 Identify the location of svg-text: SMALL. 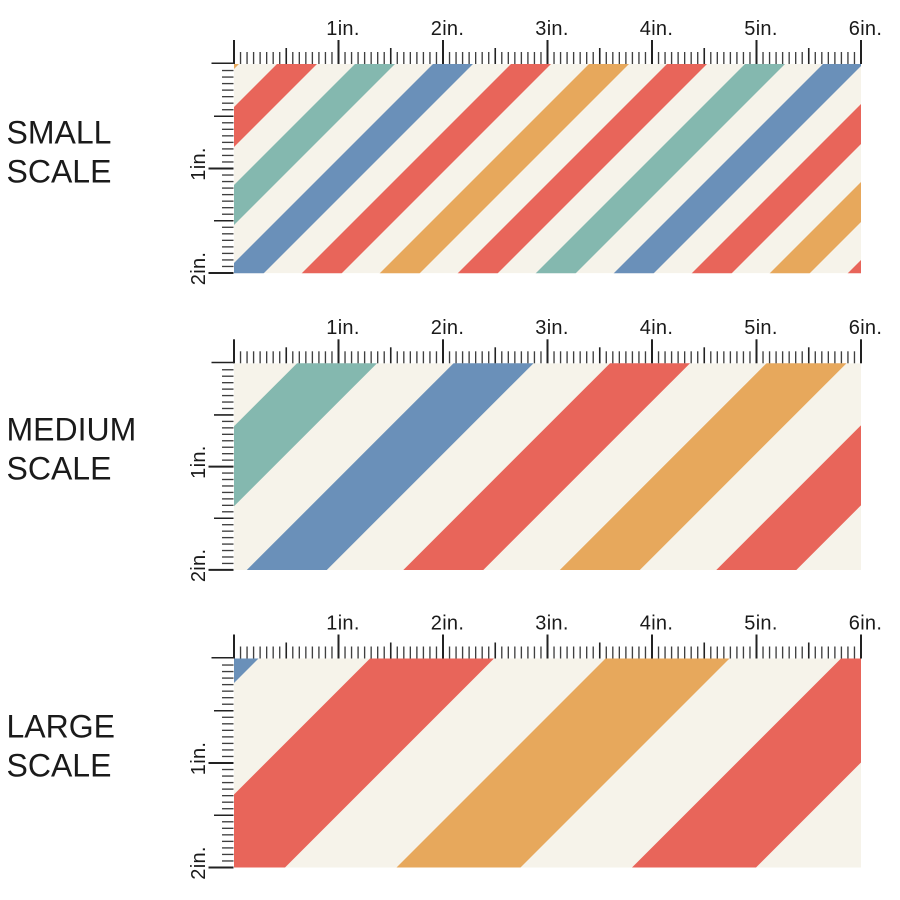
(59, 132).